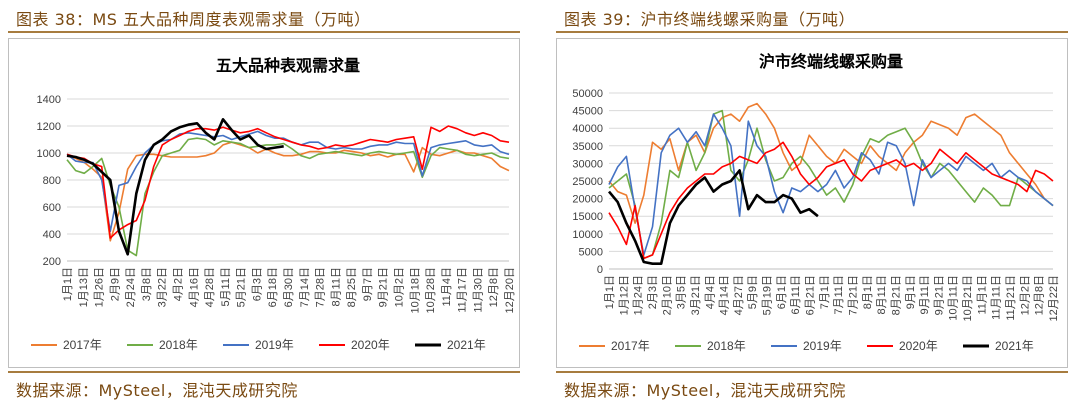 The image size is (1080, 402). What do you see at coordinates (463, 290) in the screenshot?
I see `x-tick-label: 11月17日` at bounding box center [463, 290].